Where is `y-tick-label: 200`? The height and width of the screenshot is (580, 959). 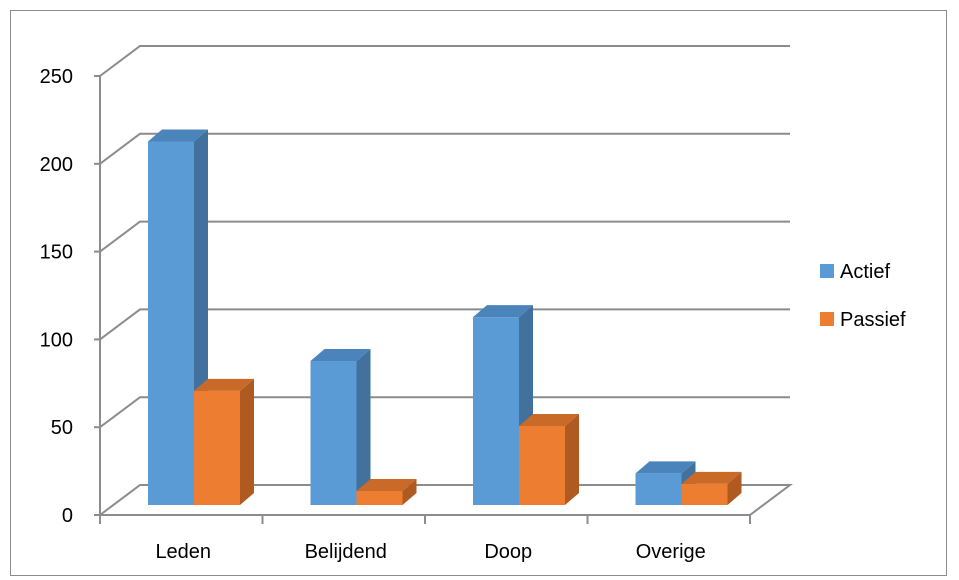
y-tick-label: 200 is located at coordinates (56, 165).